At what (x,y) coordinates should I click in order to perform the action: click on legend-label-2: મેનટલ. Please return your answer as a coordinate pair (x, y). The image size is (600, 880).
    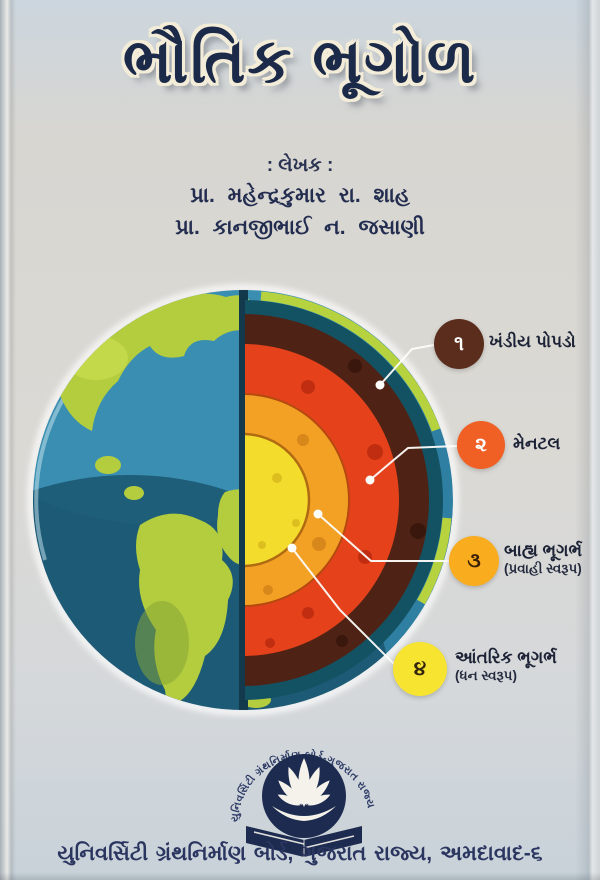
    Looking at the image, I should click on (537, 443).